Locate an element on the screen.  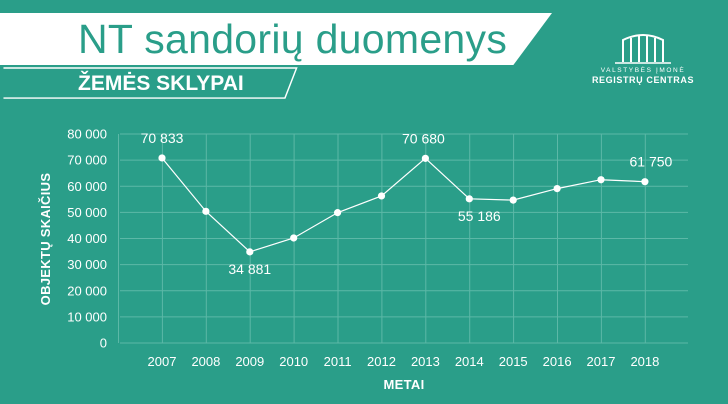
subtitle-outline is located at coordinates (150, 83).